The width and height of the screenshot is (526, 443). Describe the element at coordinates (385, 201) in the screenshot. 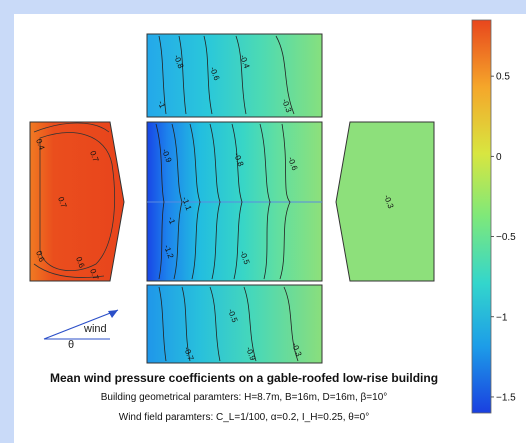

I see `leeward-wall-panel` at that location.